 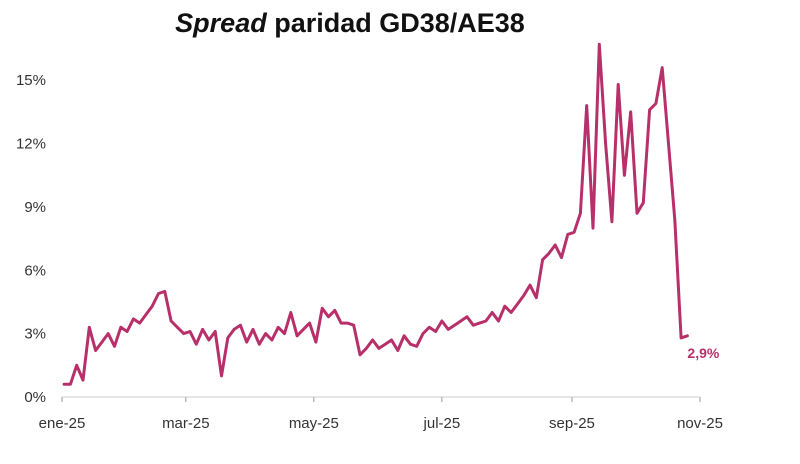 I want to click on end-value-label: 2,9%, so click(x=703, y=353).